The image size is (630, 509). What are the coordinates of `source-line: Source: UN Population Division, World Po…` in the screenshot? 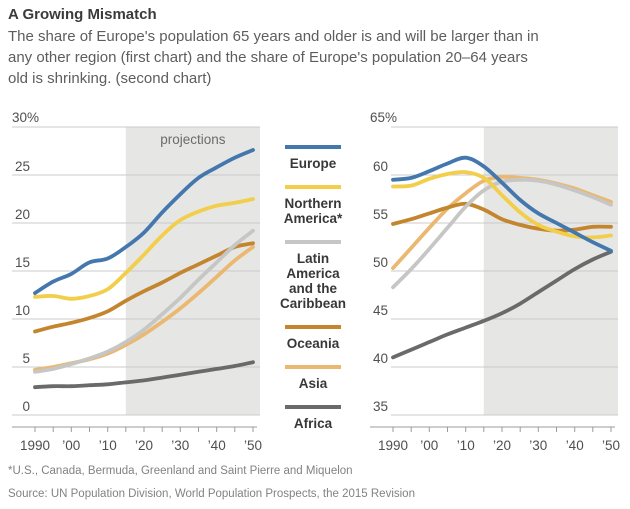 It's located at (211, 494).